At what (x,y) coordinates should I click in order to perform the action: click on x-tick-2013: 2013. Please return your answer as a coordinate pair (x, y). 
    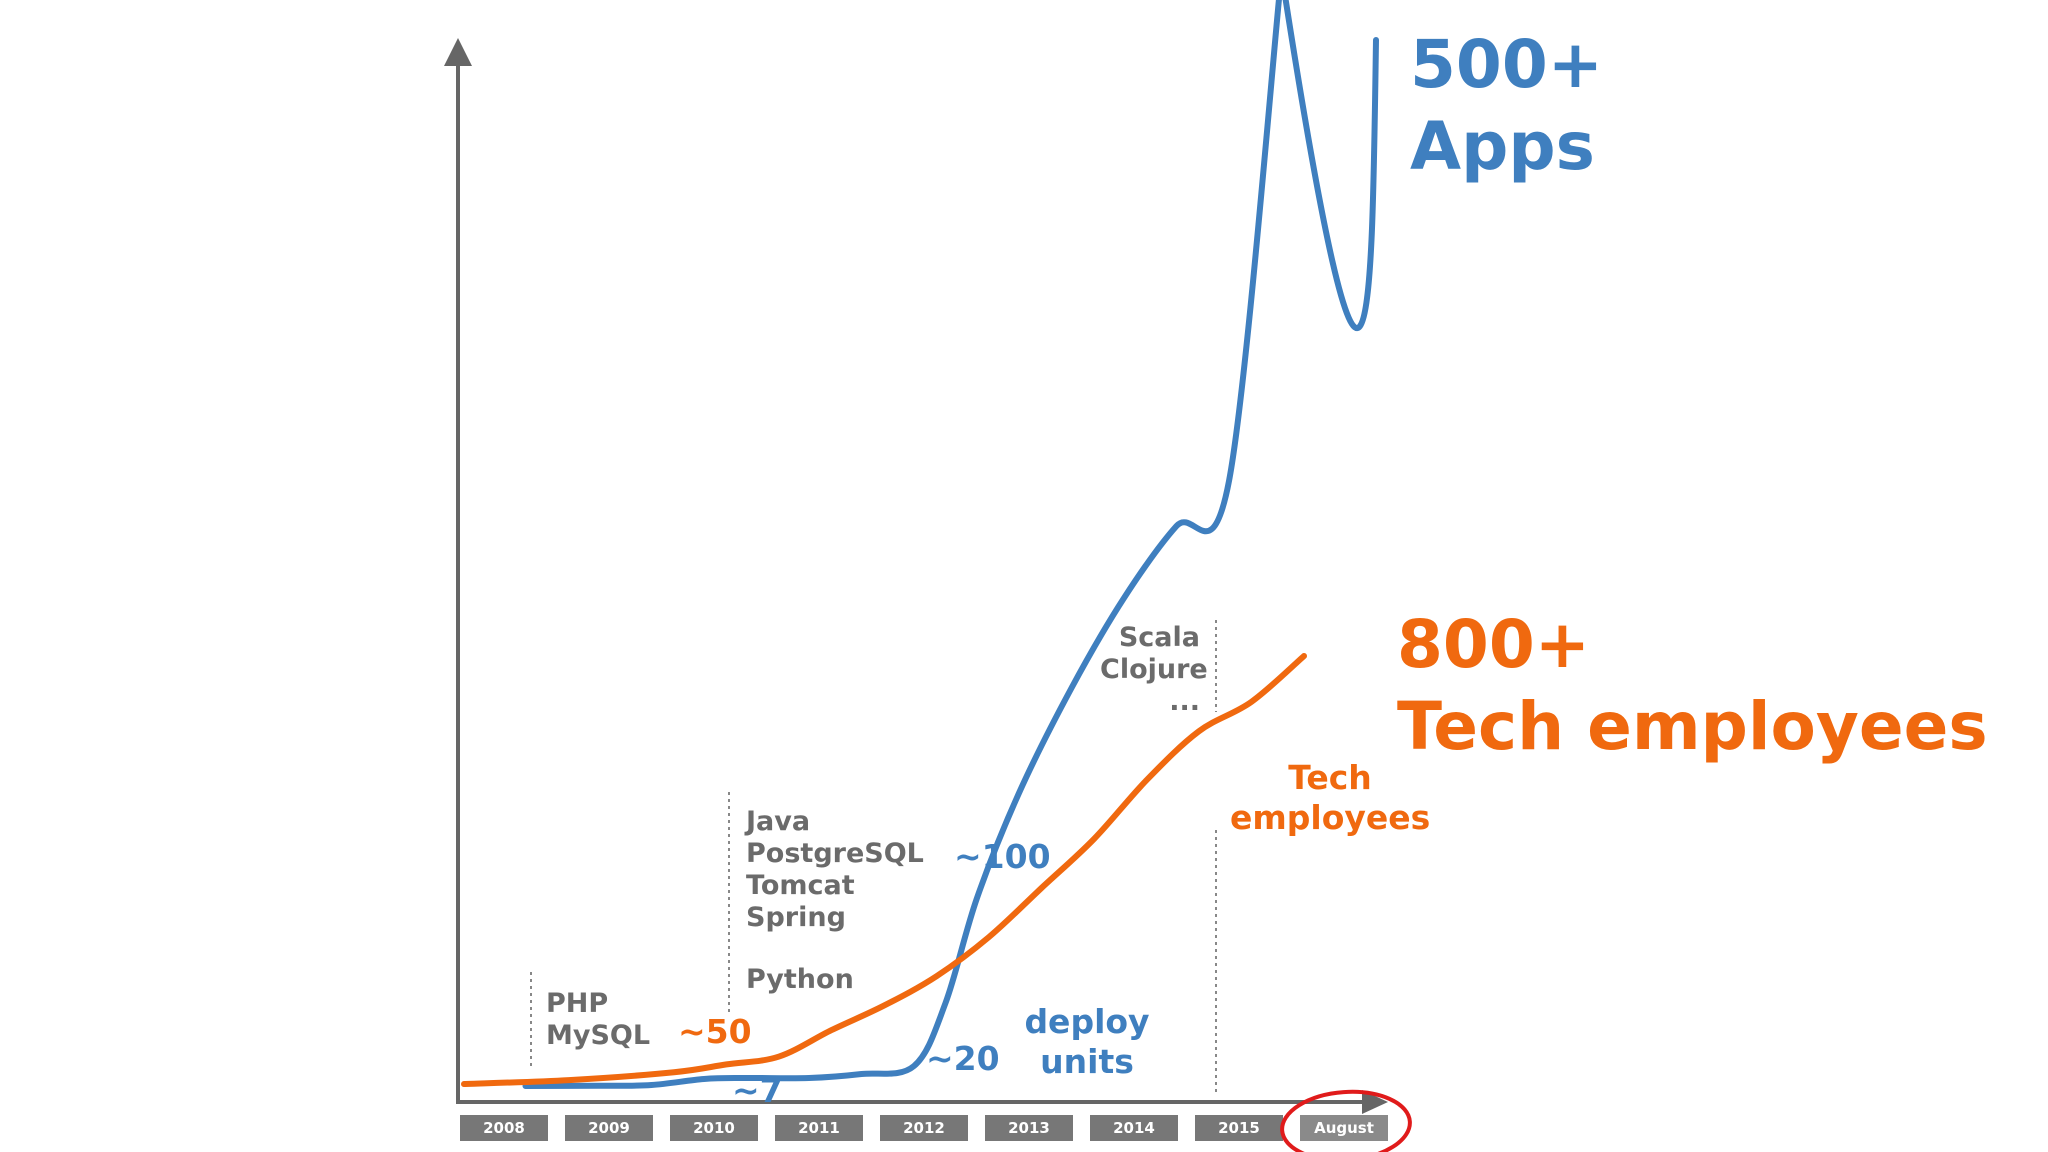
    Looking at the image, I should click on (1029, 1128).